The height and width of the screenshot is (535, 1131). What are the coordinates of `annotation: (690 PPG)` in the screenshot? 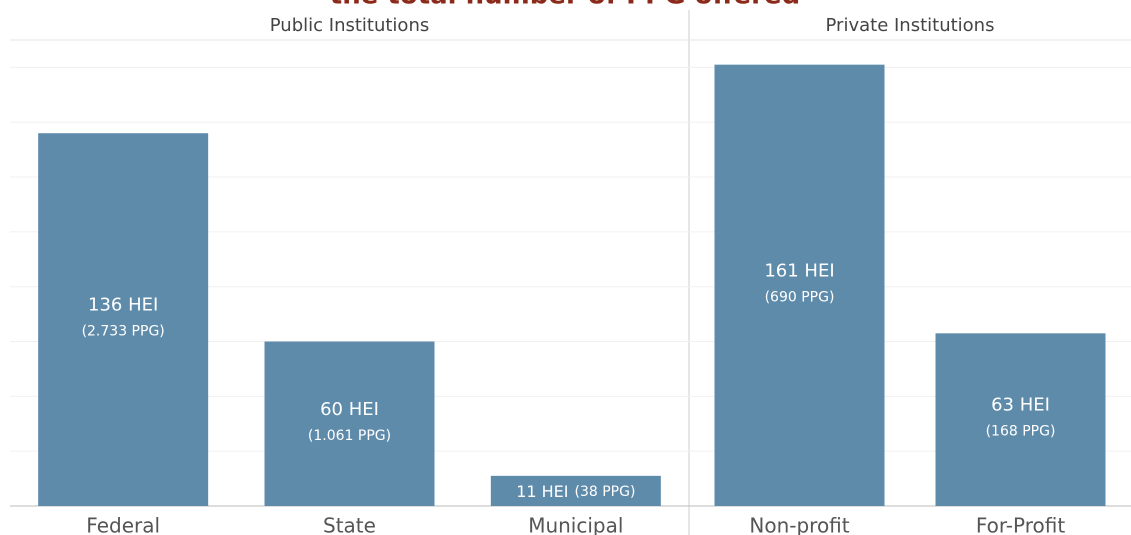 It's located at (800, 297).